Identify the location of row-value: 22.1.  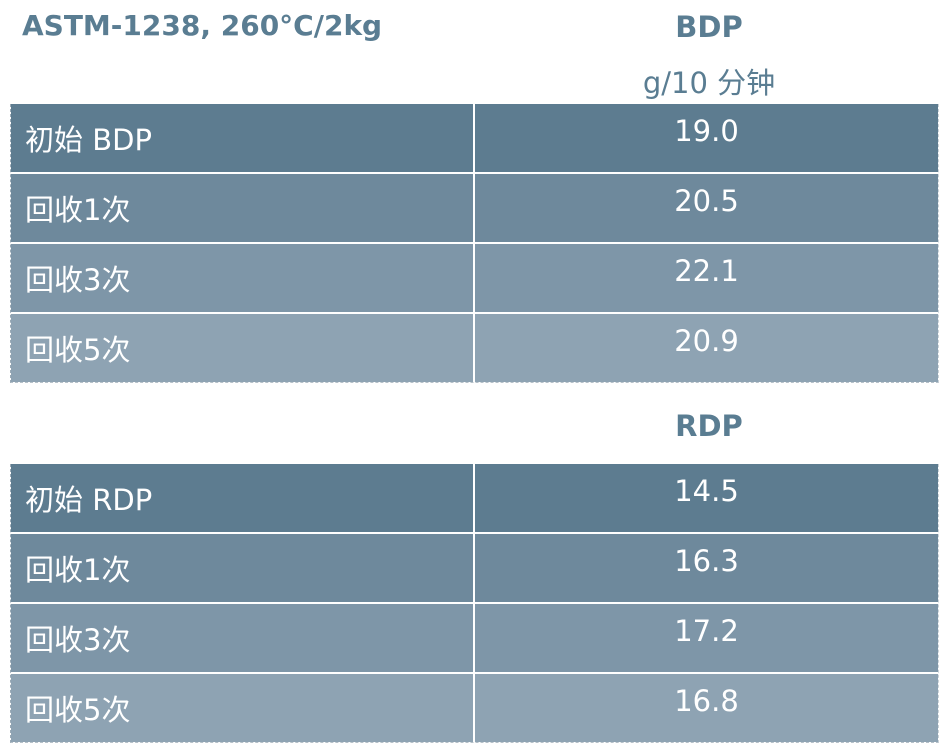
(706, 271).